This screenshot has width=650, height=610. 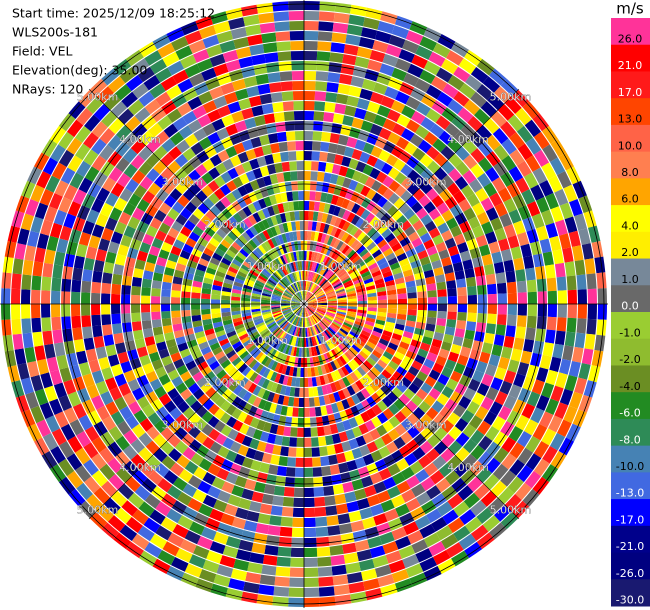 I want to click on colorbar-tick-label: 26.0, so click(x=630, y=38).